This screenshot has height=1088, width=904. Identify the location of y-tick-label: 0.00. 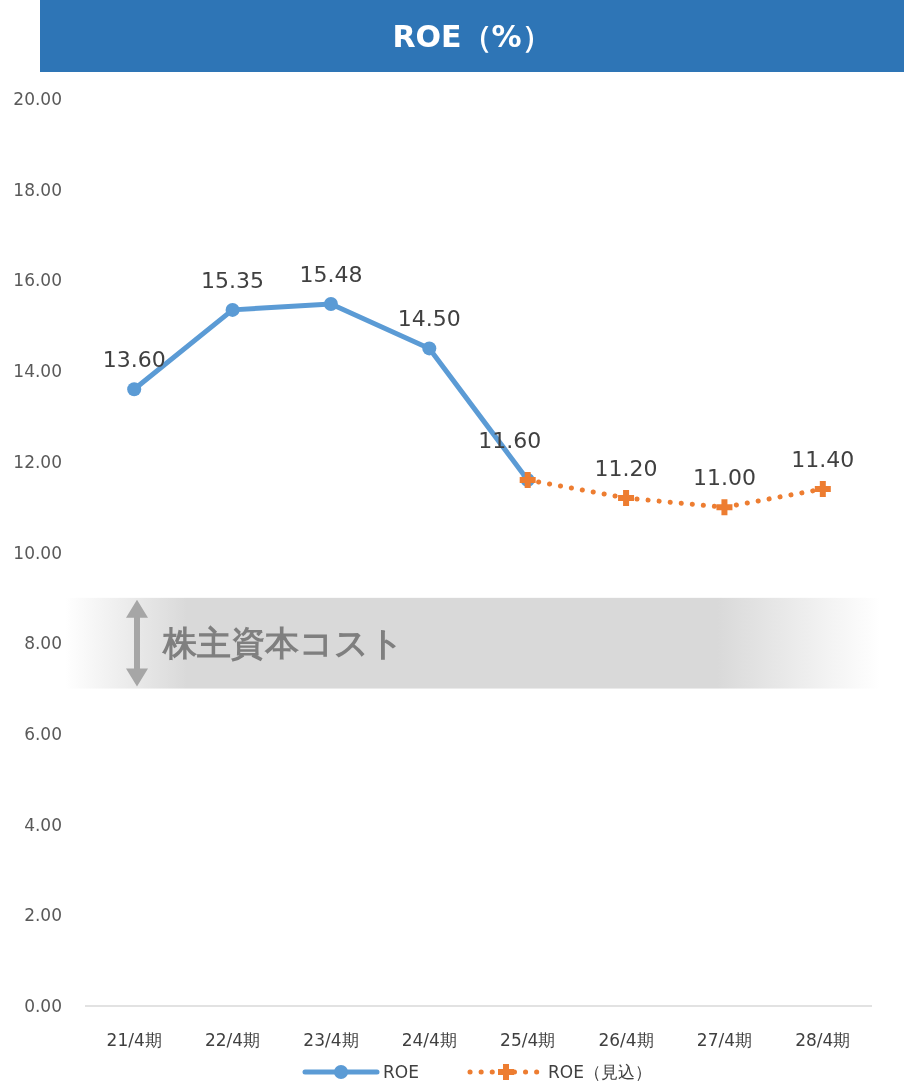
(43, 1006).